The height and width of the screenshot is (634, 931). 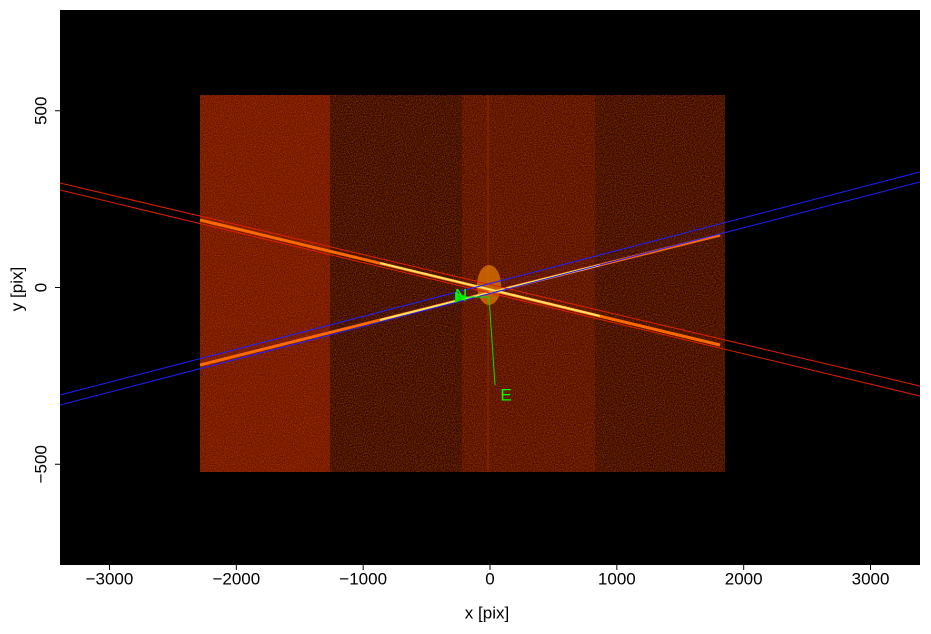 What do you see at coordinates (363, 578) in the screenshot?
I see `x-tick-label: −1000` at bounding box center [363, 578].